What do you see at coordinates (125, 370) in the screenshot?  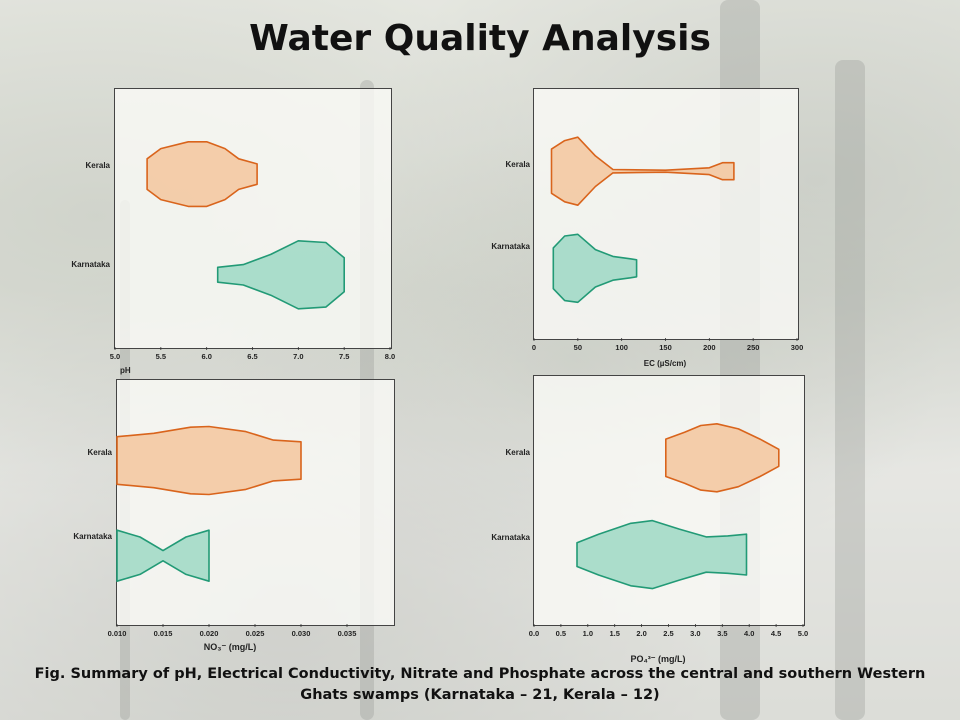 I see `ph-x-axis-label: pH` at bounding box center [125, 370].